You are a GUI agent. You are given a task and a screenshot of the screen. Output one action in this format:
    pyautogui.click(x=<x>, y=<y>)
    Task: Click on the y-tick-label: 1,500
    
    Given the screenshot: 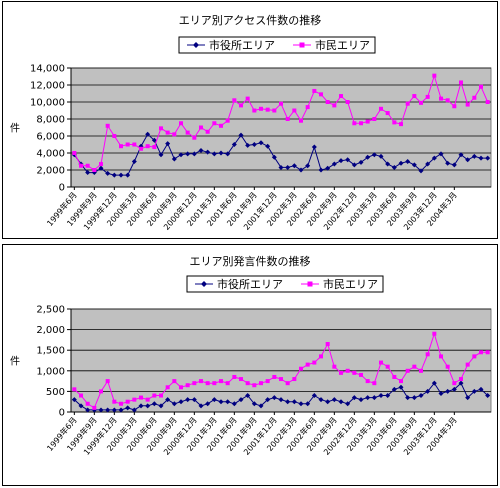 What is the action you would take?
    pyautogui.click(x=50, y=351)
    